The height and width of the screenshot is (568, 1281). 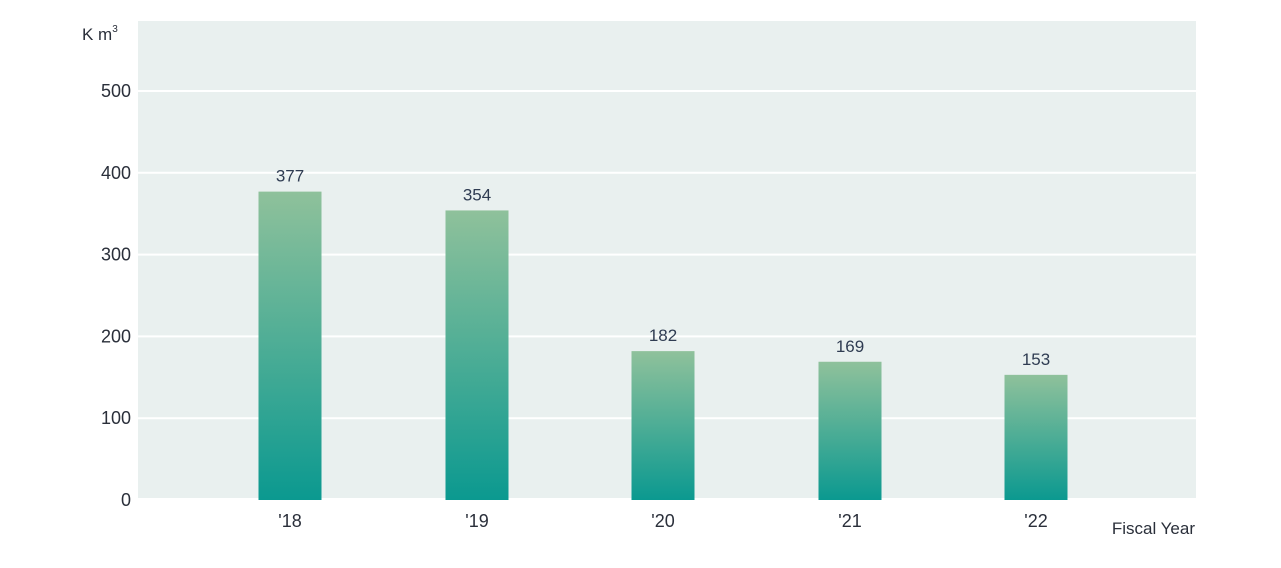 I want to click on value-label-21: 169, so click(x=850, y=346).